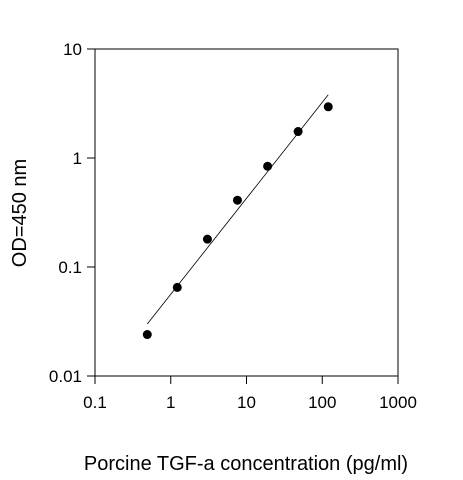 Image resolution: width=463 pixels, height=480 pixels. I want to click on y-tick-label: 1, so click(77, 158).